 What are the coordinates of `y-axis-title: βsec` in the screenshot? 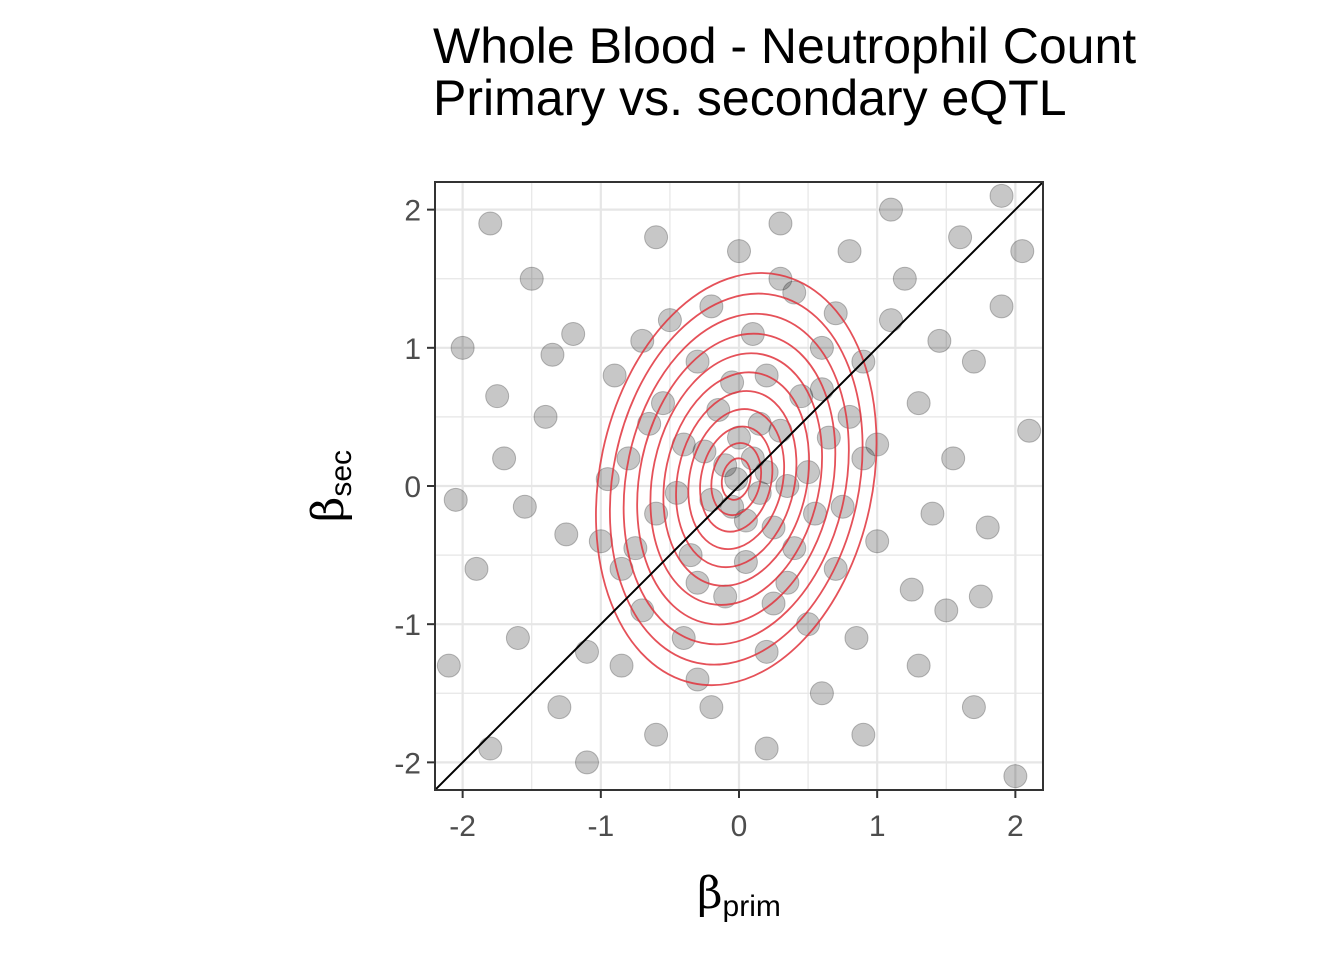 It's located at (330, 486).